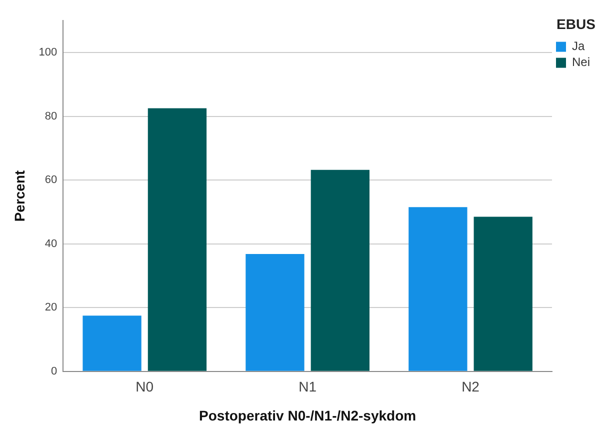 The width and height of the screenshot is (608, 437). What do you see at coordinates (54, 371) in the screenshot?
I see `y-tick-label: 0` at bounding box center [54, 371].